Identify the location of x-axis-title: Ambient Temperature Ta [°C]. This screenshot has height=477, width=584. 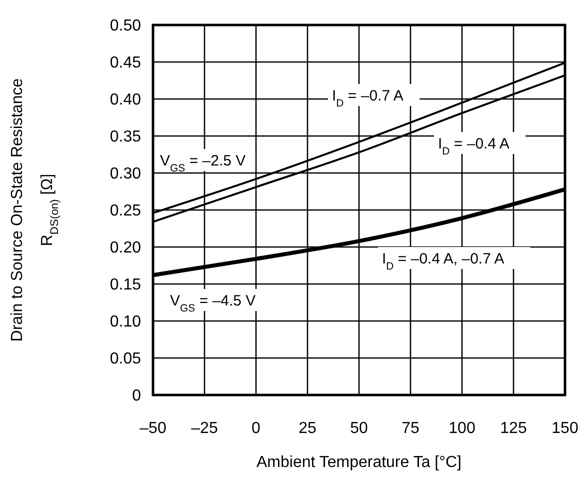
(359, 462).